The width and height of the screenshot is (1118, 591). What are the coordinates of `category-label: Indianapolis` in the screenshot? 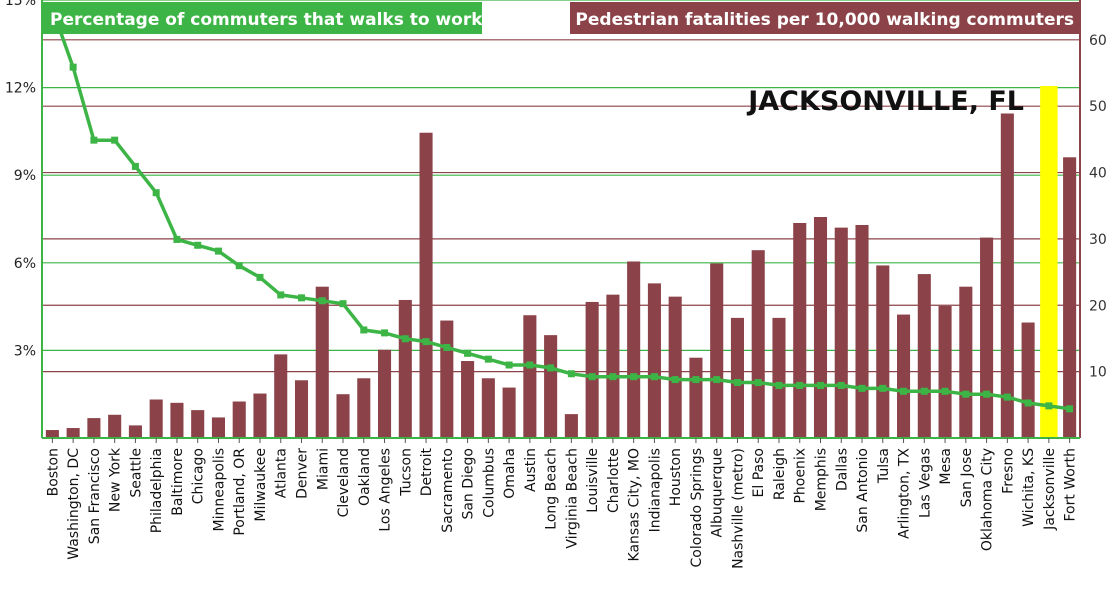 It's located at (655, 490).